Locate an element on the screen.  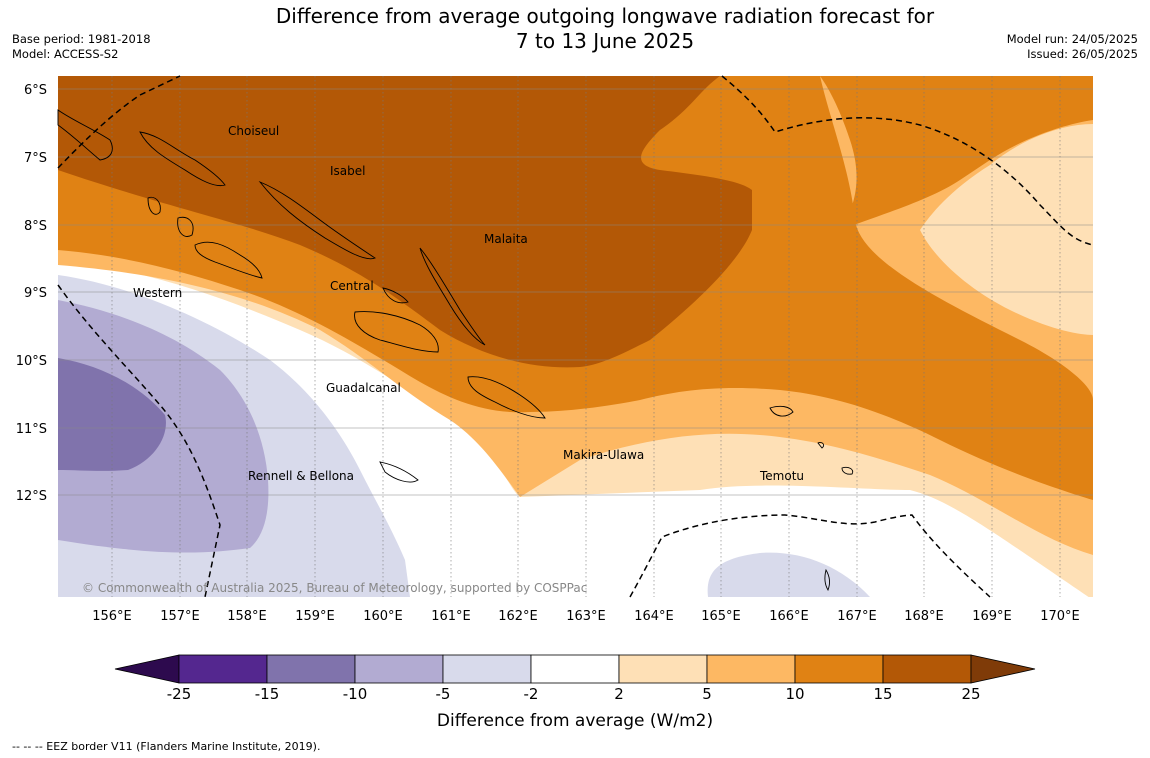
eez-south is located at coordinates (810, 556).